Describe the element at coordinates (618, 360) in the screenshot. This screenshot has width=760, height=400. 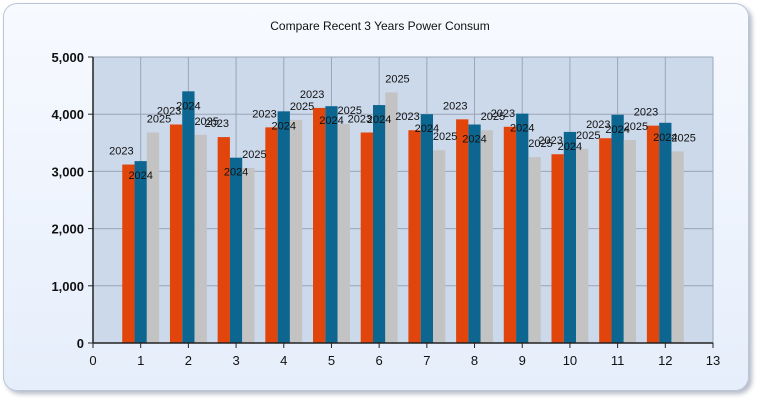
I see `x-tick-label: 11` at that location.